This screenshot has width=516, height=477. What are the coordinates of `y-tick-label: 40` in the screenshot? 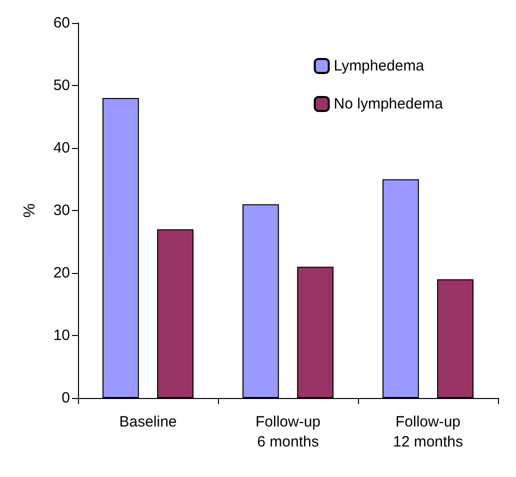 It's located at (61, 148).